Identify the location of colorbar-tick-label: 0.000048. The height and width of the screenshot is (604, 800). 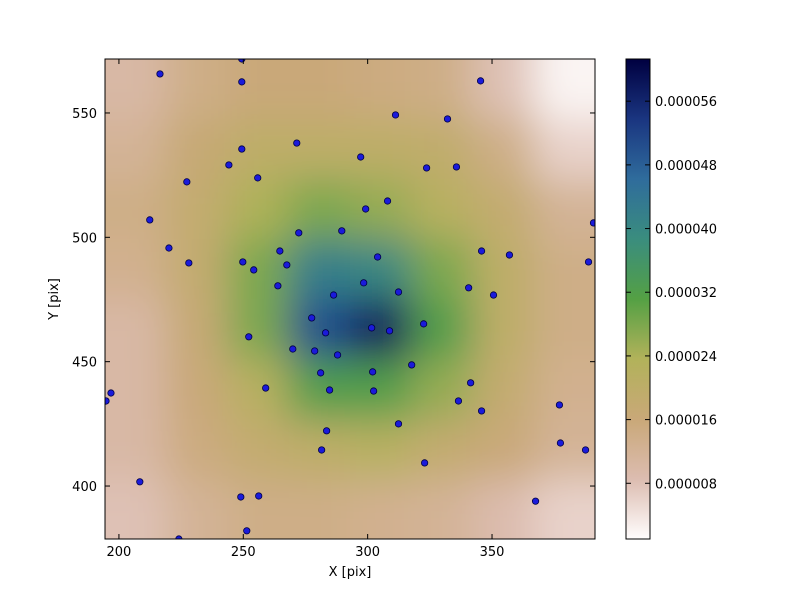
(686, 166).